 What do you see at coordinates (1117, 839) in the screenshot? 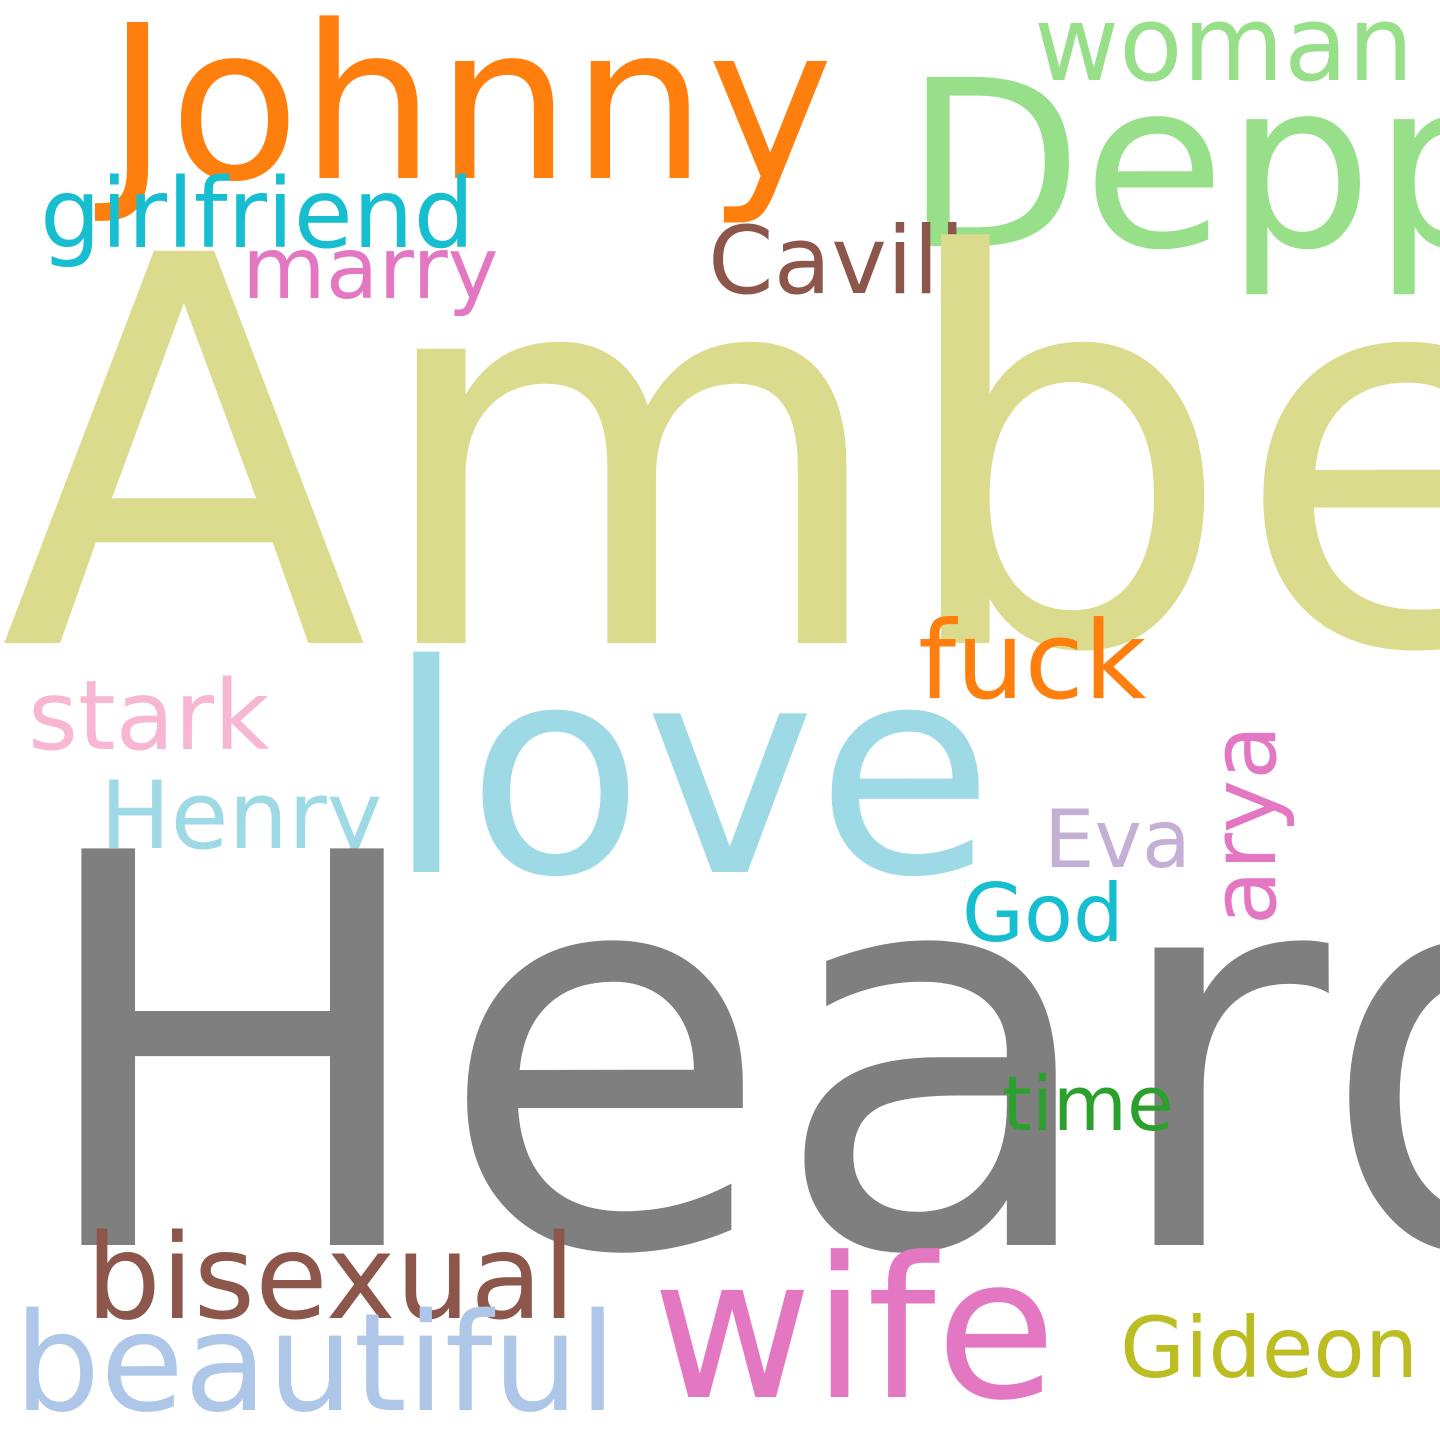
I see `word-eva: Eva` at bounding box center [1117, 839].